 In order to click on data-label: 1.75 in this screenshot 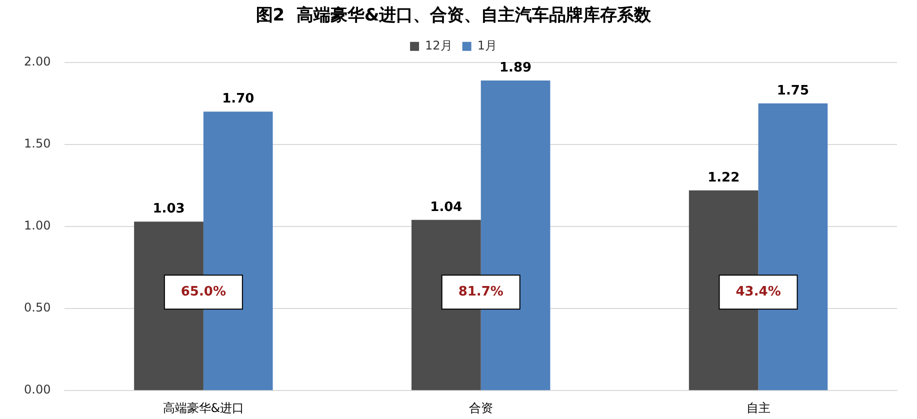, I will do `click(793, 90)`.